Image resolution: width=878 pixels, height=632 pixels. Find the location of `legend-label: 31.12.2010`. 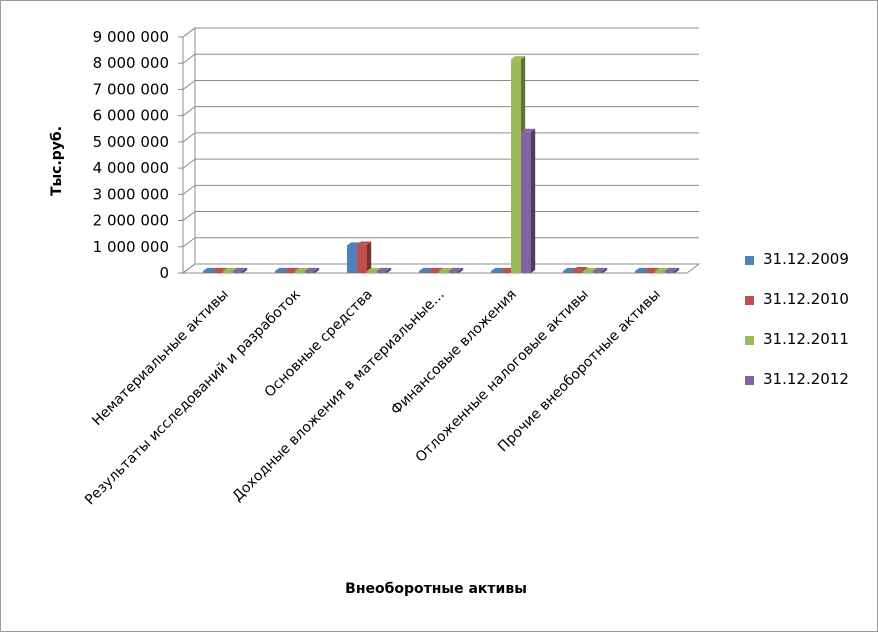

legend-label: 31.12.2010 is located at coordinates (806, 299).